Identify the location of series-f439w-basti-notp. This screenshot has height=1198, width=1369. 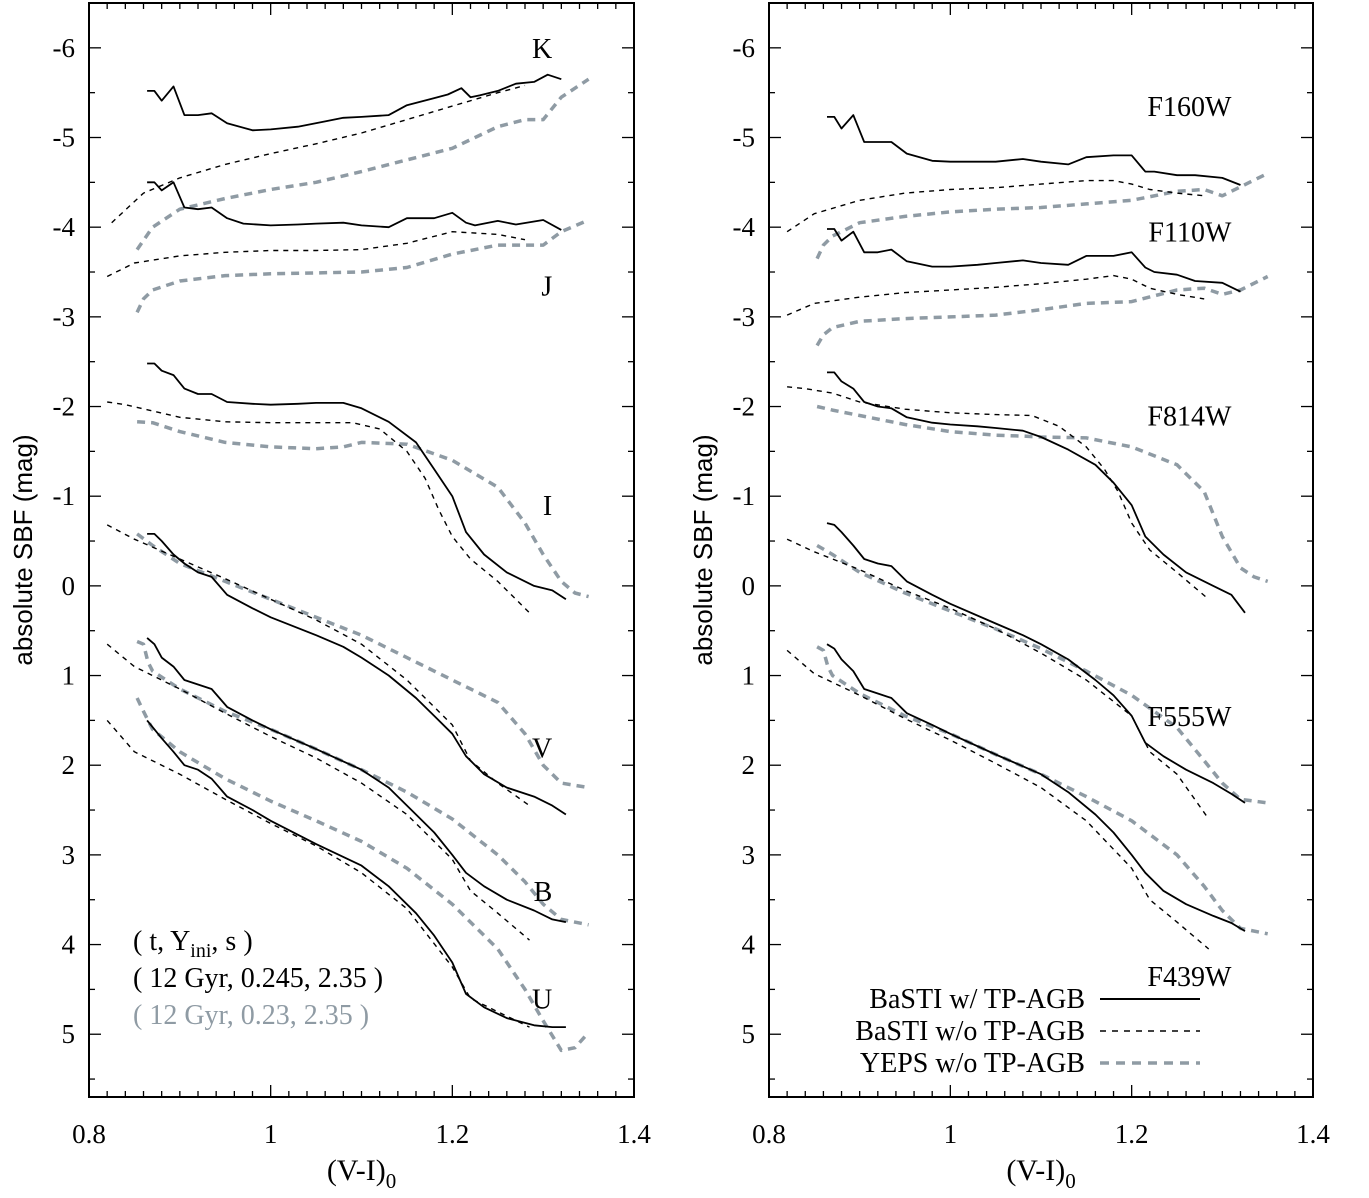
(998, 799).